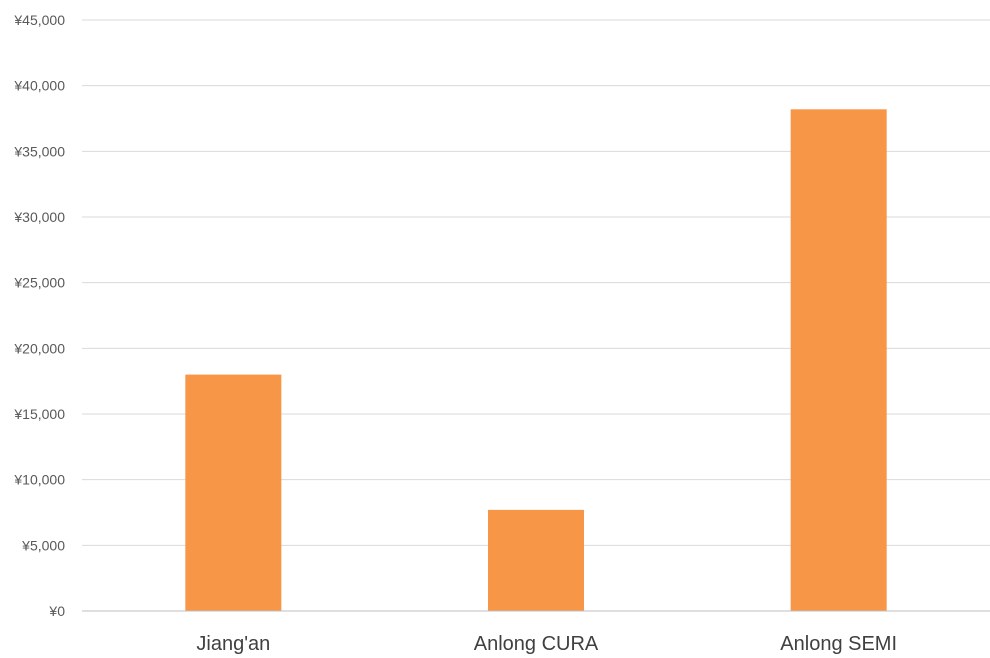 Image resolution: width=990 pixels, height=658 pixels. What do you see at coordinates (39, 480) in the screenshot?
I see `y-tick-label: ¥10,000` at bounding box center [39, 480].